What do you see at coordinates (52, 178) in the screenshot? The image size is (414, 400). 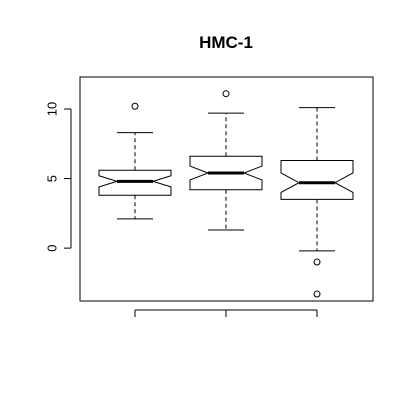 I see `y-tick-label: 5` at bounding box center [52, 178].